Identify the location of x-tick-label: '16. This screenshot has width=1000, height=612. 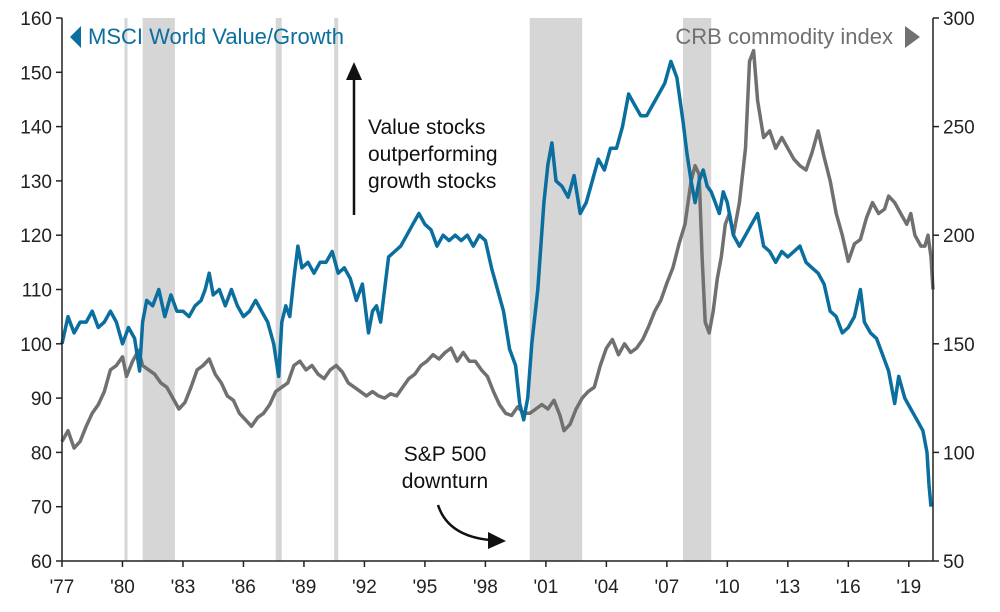
(848, 587).